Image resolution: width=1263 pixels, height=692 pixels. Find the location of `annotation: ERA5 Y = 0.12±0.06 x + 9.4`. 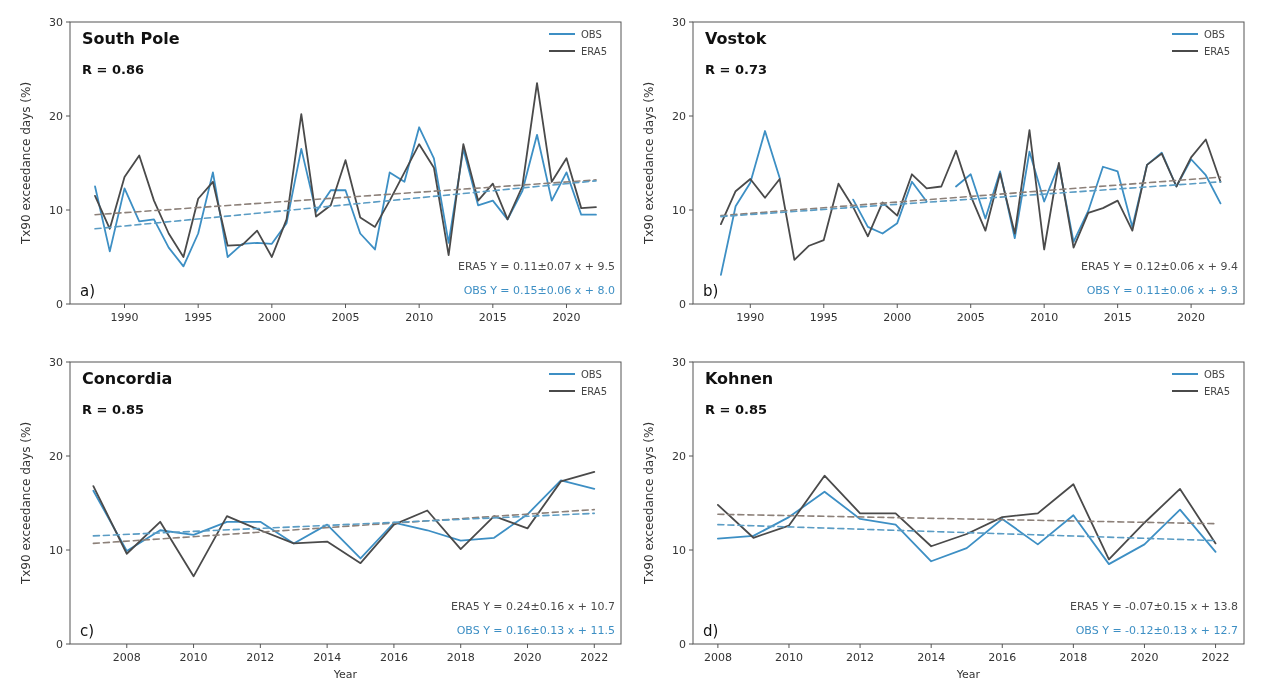

annotation: ERA5 Y = 0.12±0.06 x + 9.4 is located at coordinates (1159, 266).